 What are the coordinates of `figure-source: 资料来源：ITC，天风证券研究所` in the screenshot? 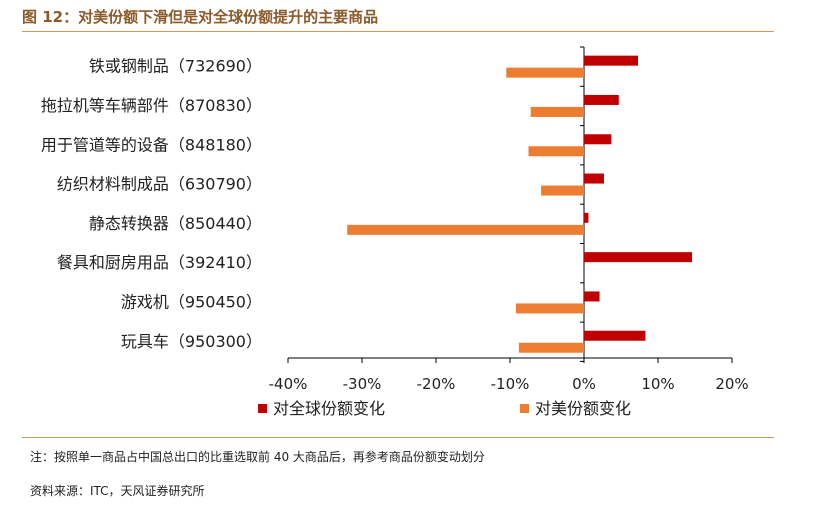 It's located at (117, 491).